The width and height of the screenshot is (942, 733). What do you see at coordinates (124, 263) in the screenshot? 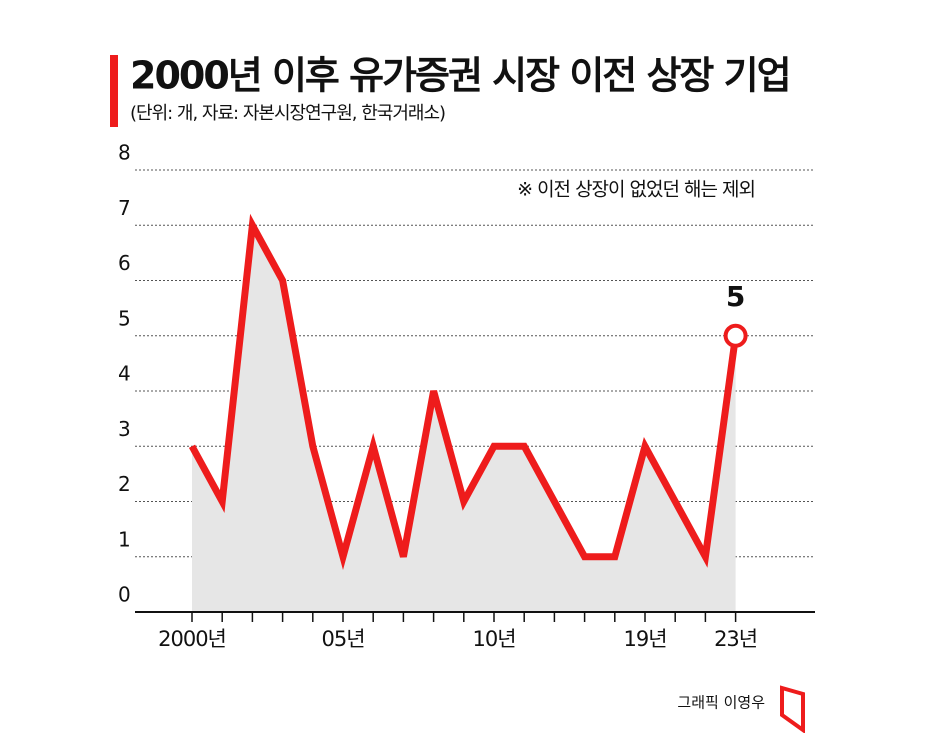
I see `y-tick-label: 6` at bounding box center [124, 263].